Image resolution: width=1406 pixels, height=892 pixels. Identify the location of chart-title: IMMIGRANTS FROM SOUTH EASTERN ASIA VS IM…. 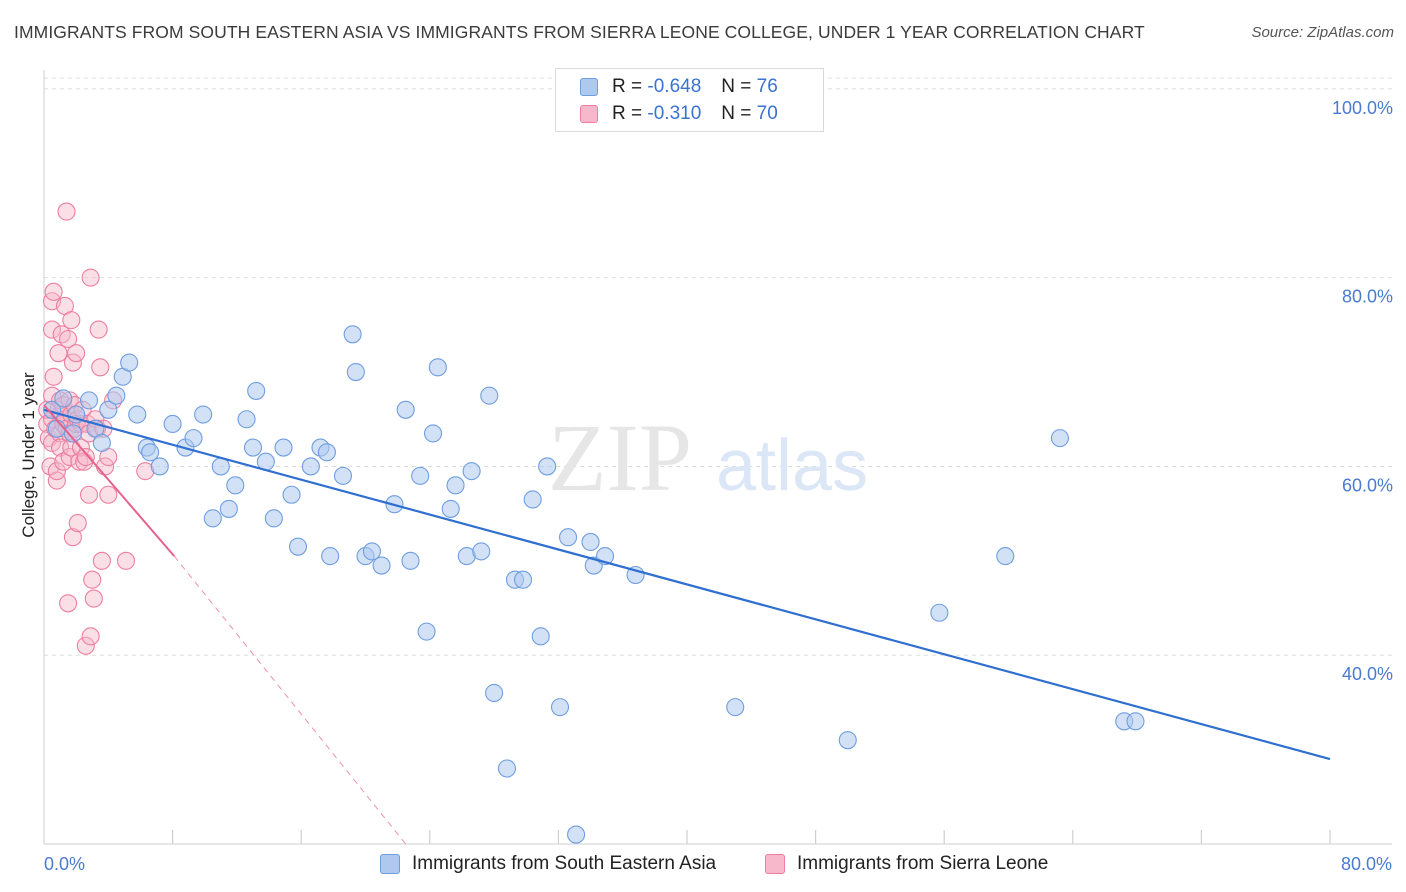
(579, 32).